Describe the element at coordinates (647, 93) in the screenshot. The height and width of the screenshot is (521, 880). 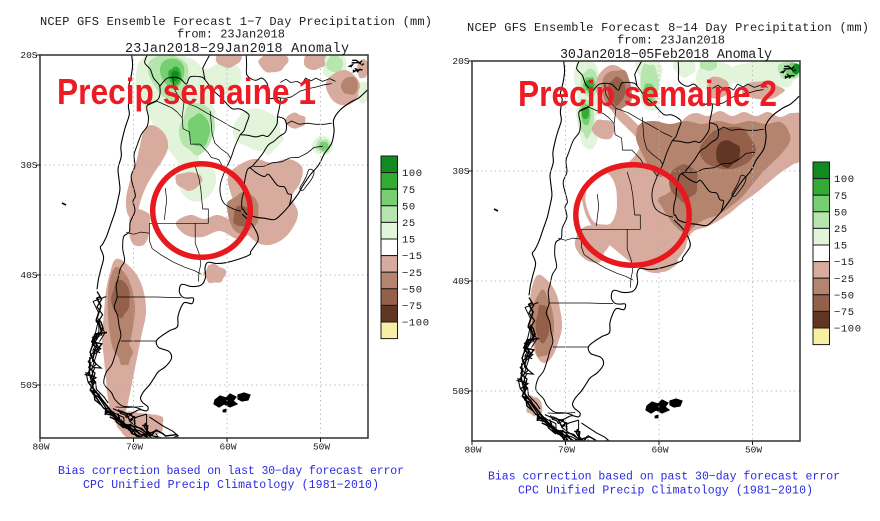
I see `svg-text: Precip semaine 2` at that location.